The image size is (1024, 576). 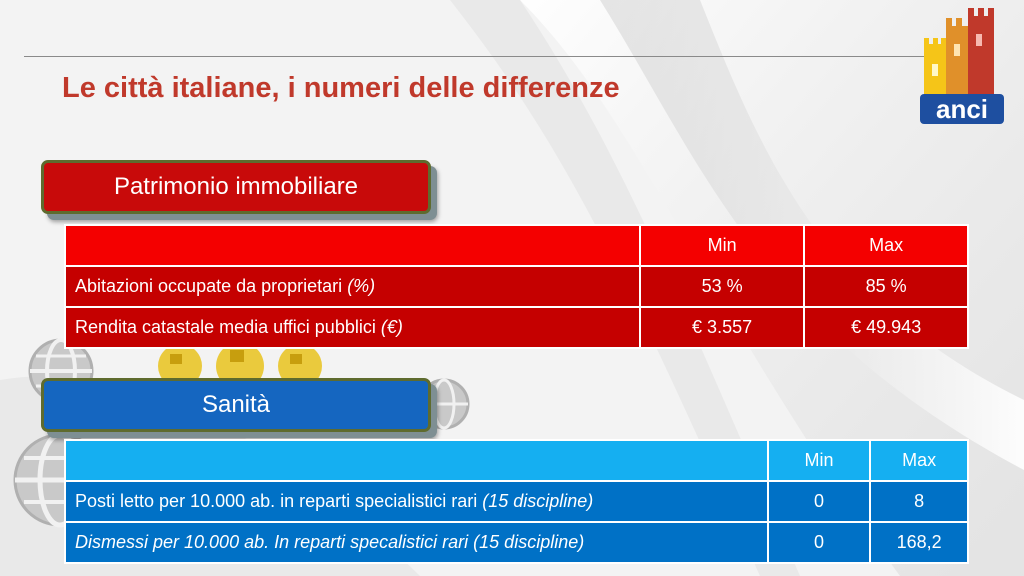 I want to click on row-min: 53 %, so click(x=722, y=286).